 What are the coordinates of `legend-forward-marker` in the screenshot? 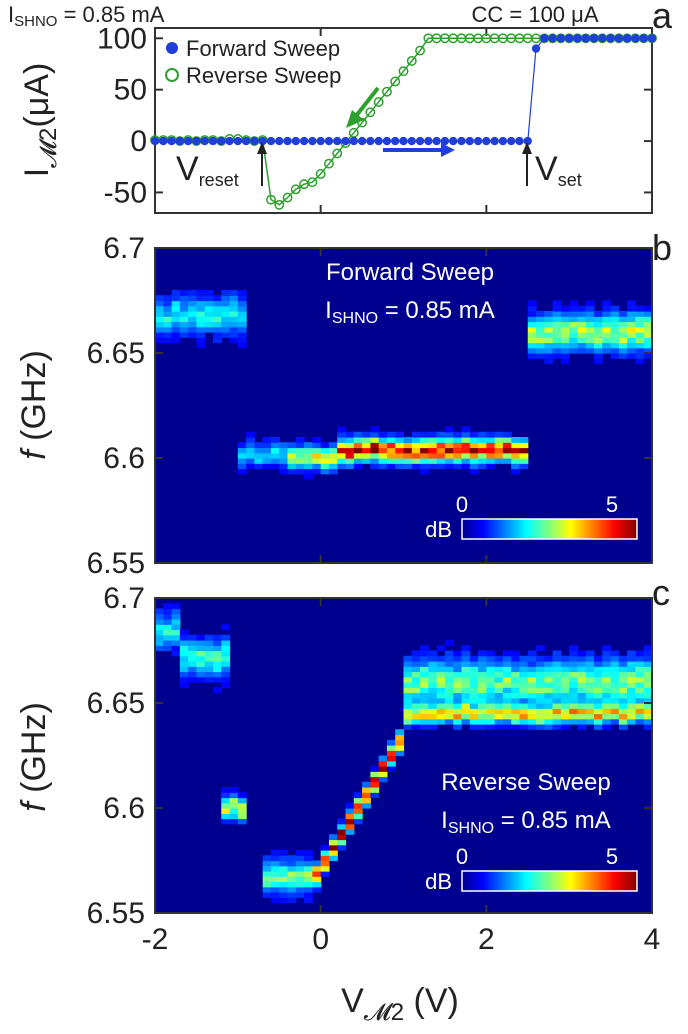 It's located at (172, 48).